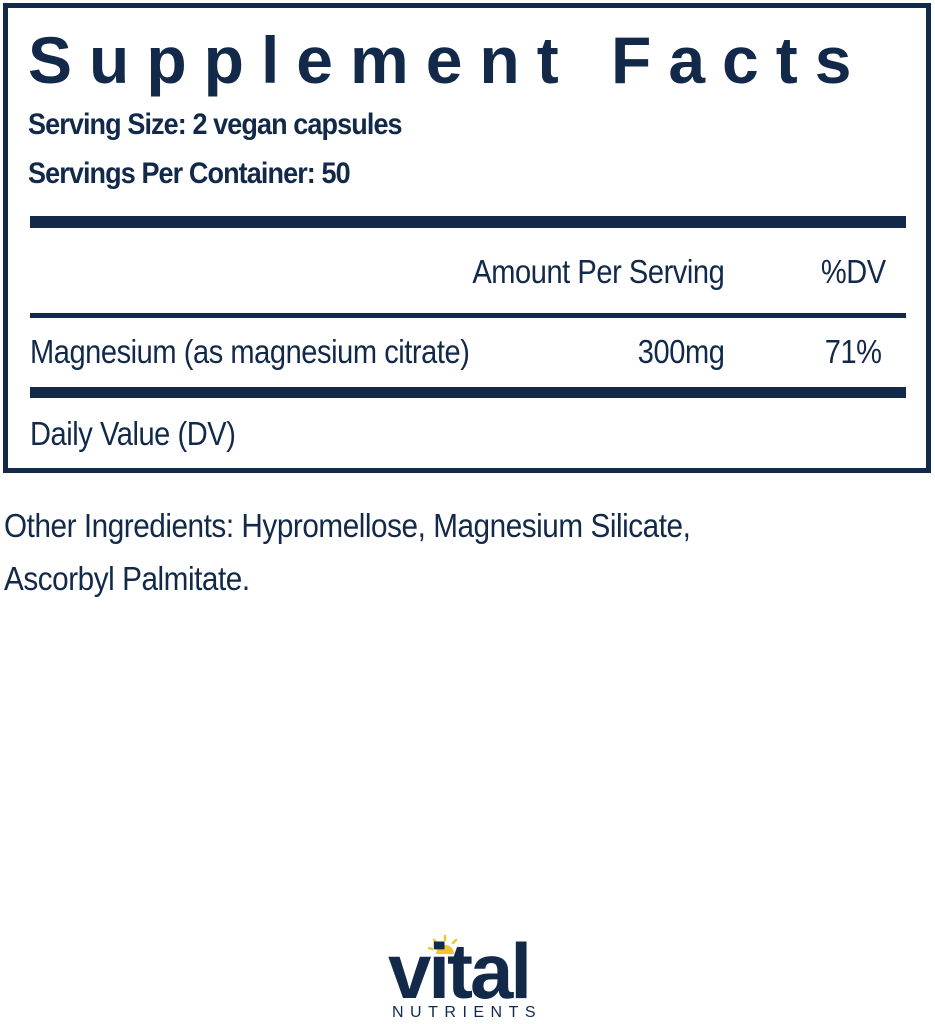  I want to click on nutrient-amount: 300mg, so click(680, 351).